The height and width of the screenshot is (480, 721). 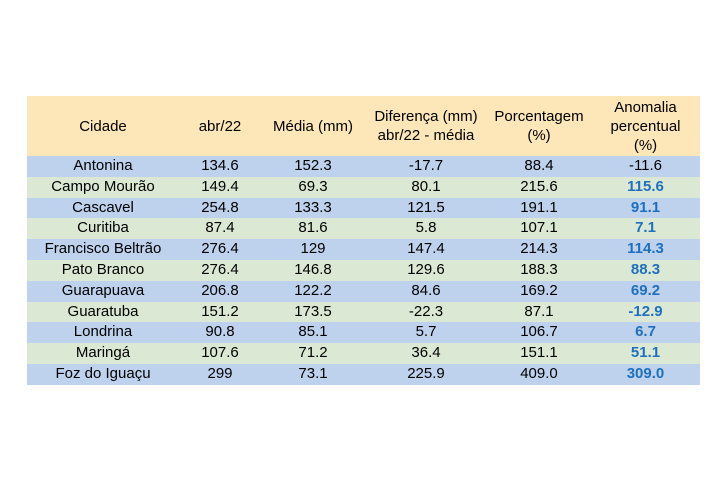 What do you see at coordinates (645, 145) in the screenshot?
I see `header-anomaly-line3: (%)` at bounding box center [645, 145].